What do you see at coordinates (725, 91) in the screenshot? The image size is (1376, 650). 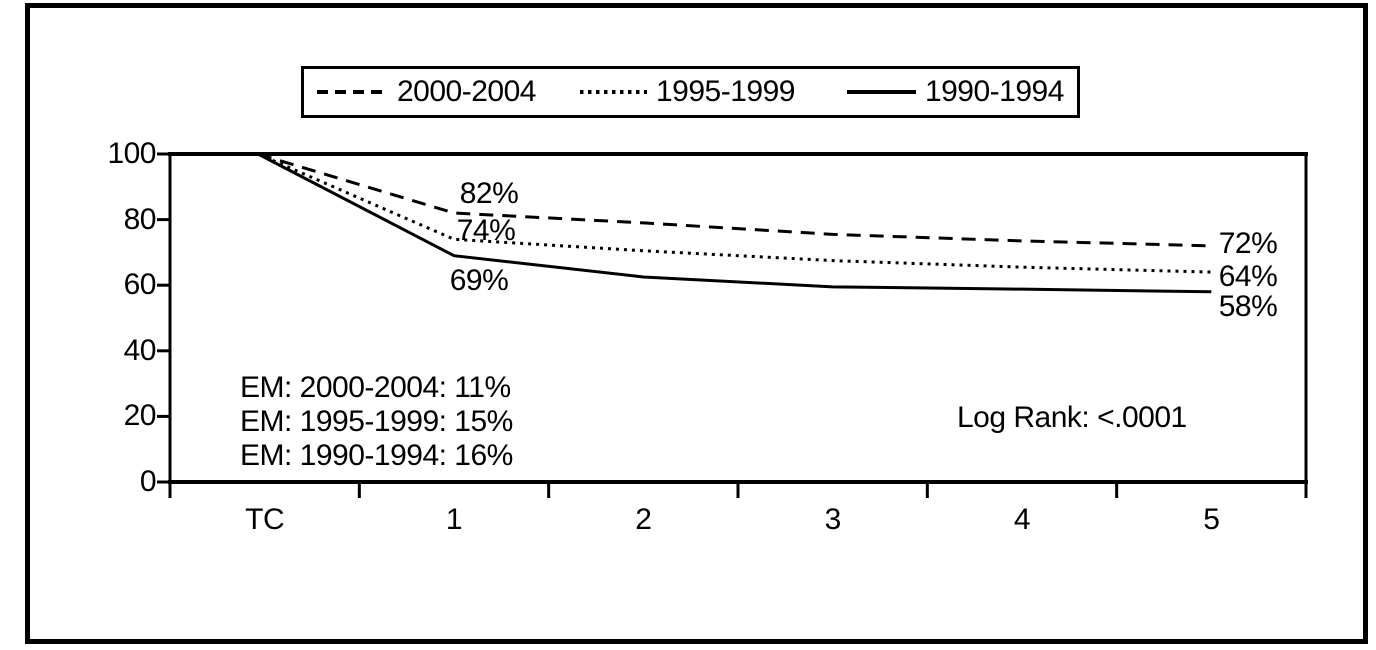 I see `legend-label: 1995-1999` at bounding box center [725, 91].